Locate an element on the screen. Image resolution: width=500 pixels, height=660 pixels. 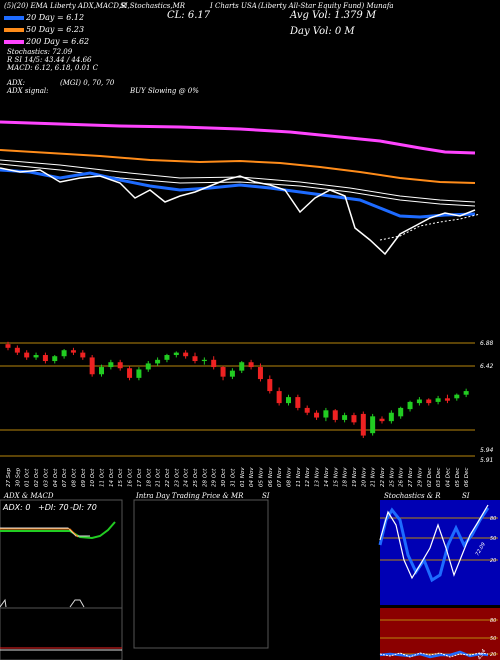
ema200-line is located at coordinates (238, 137).